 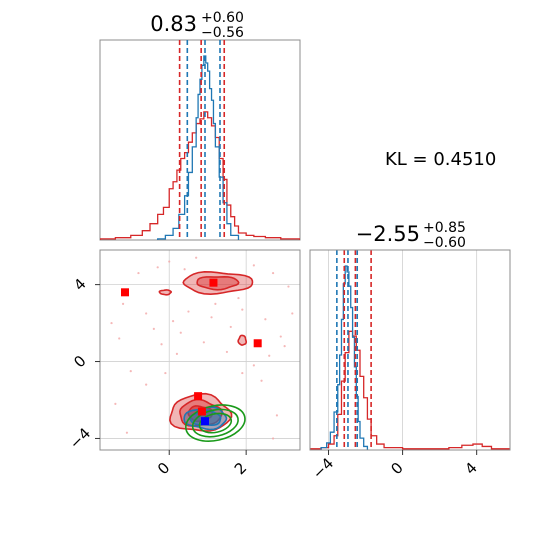 What do you see at coordinates (444, 243) in the screenshot?
I see `right-histogram-title-minus: −0.60` at bounding box center [444, 243].